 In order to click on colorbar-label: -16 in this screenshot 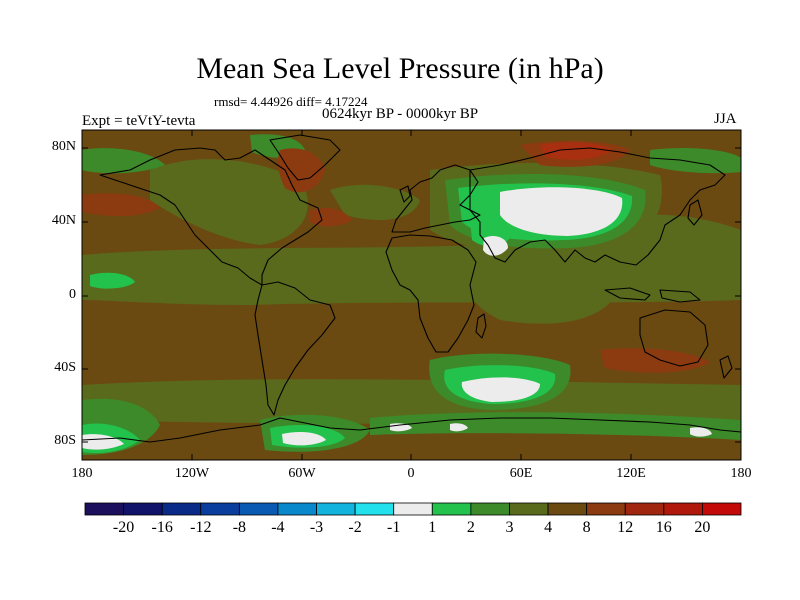, I will do `click(162, 527)`.